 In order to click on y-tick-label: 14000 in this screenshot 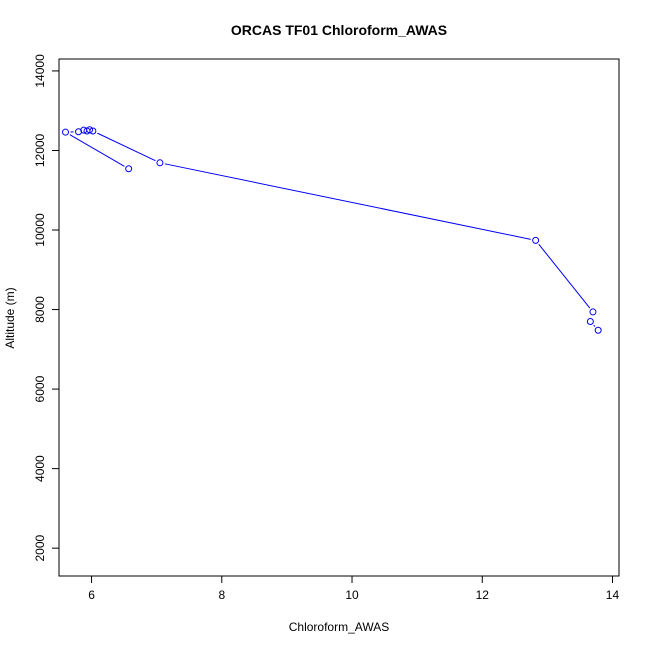, I will do `click(40, 71)`.